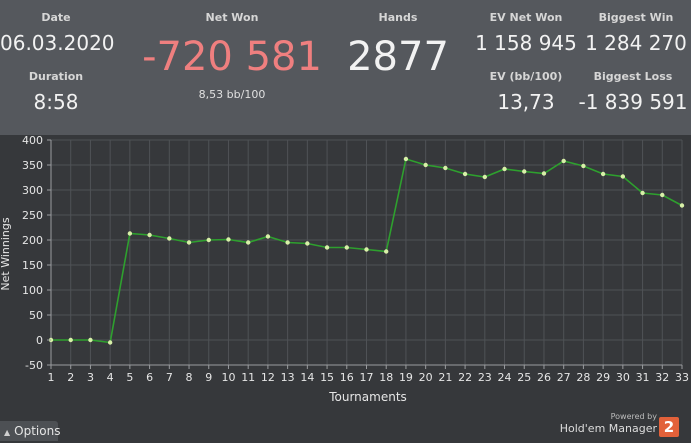 The width and height of the screenshot is (691, 443). I want to click on x-tick-label: 9, so click(208, 377).